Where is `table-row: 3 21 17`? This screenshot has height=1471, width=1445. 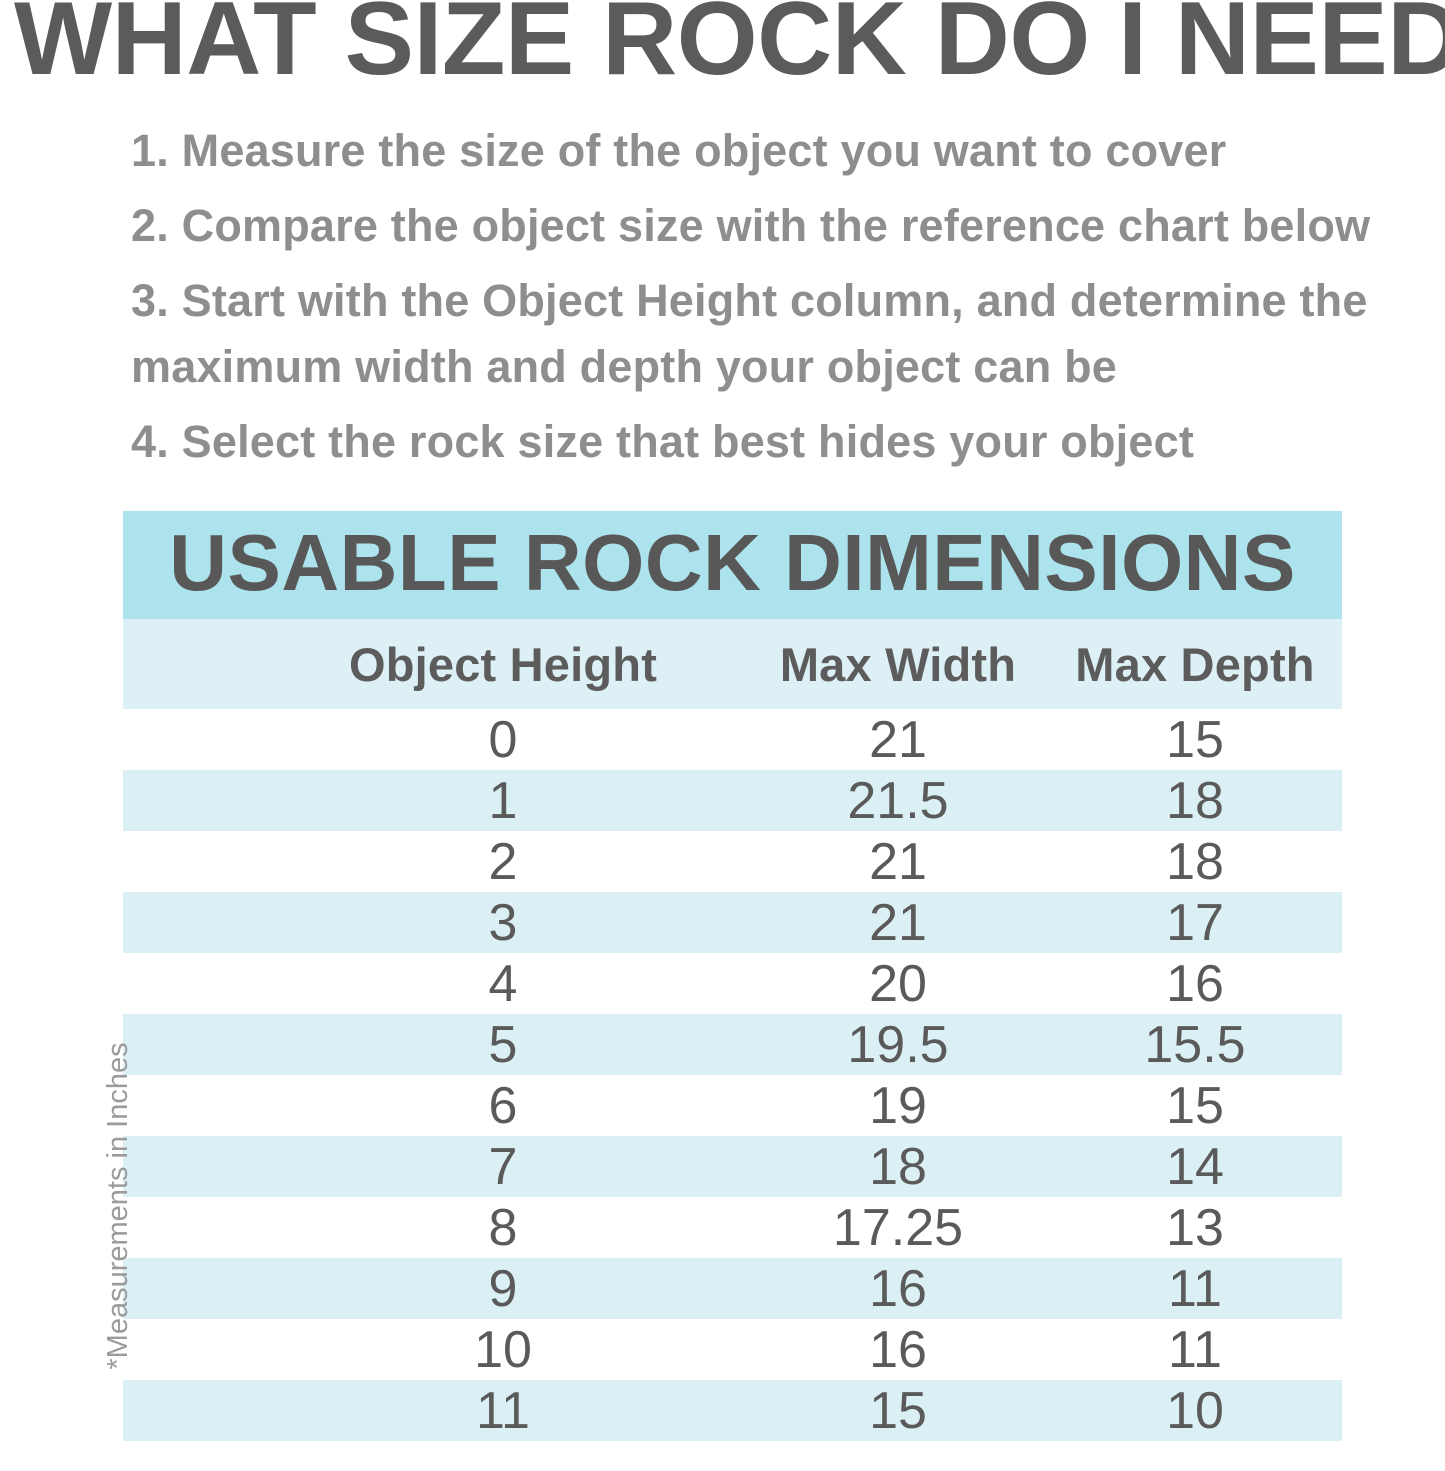 table-row: 3 21 17 is located at coordinates (732, 922).